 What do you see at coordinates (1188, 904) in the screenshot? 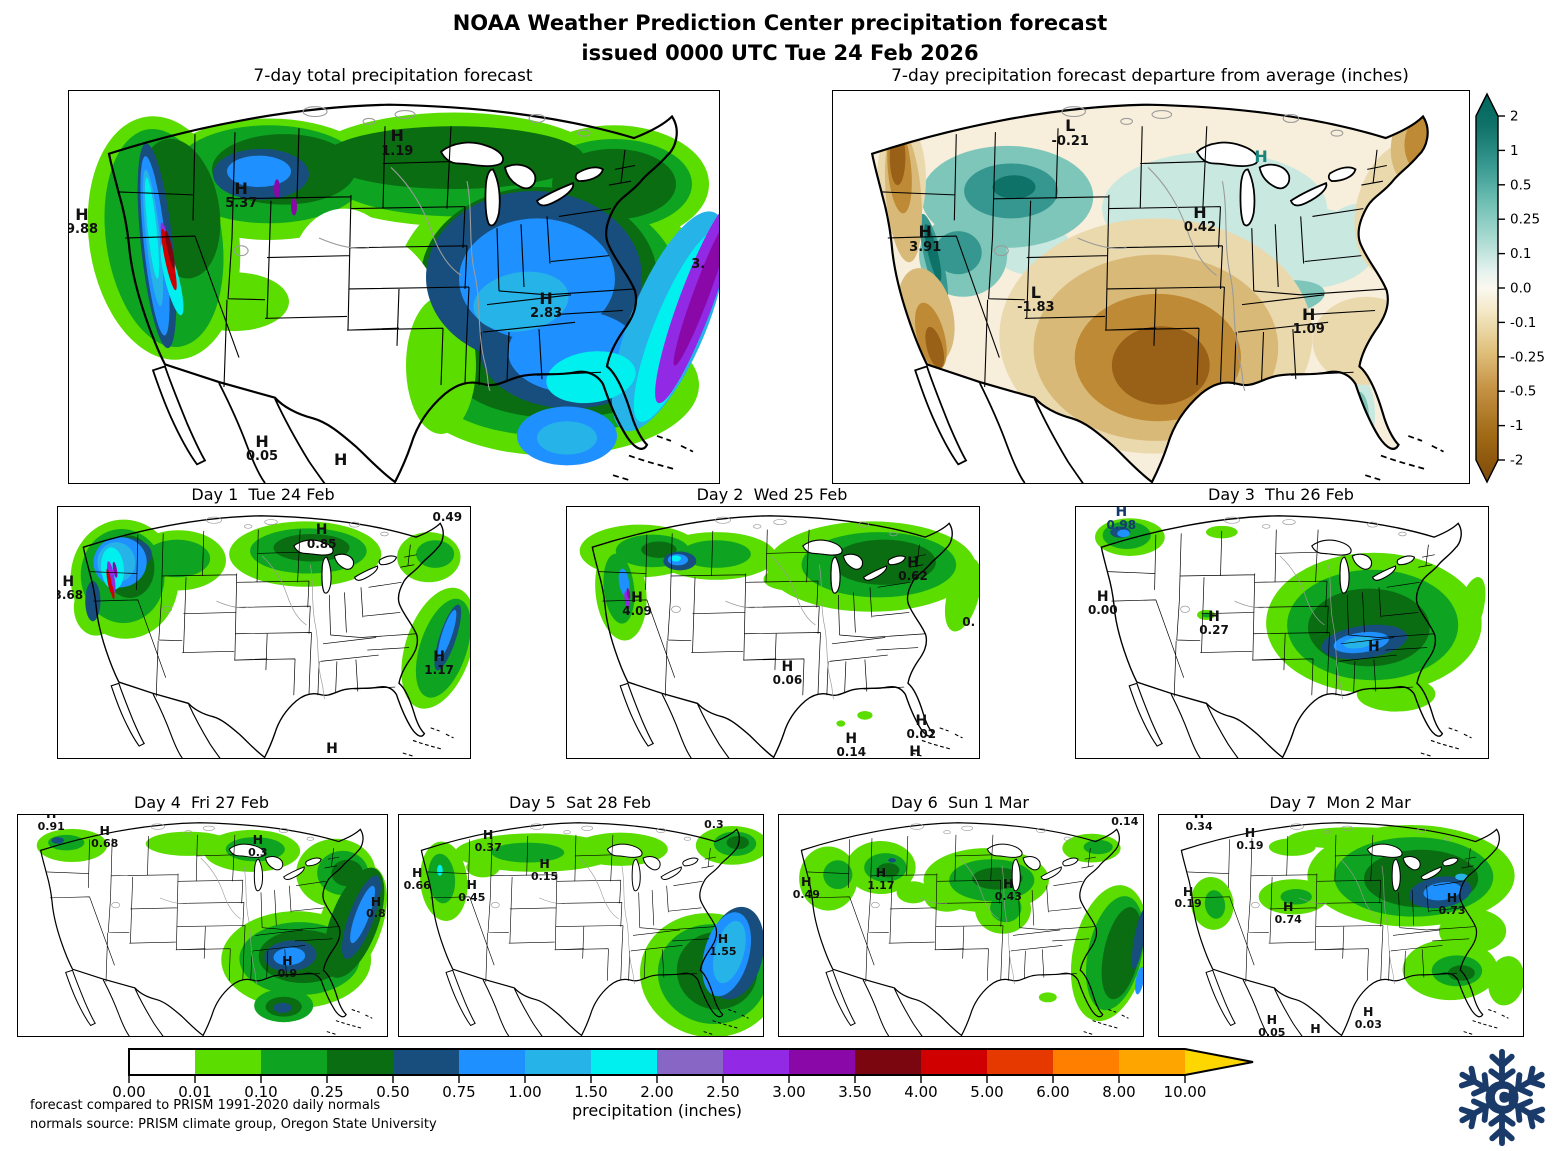
I see `hl-value: 0.19` at bounding box center [1188, 904].